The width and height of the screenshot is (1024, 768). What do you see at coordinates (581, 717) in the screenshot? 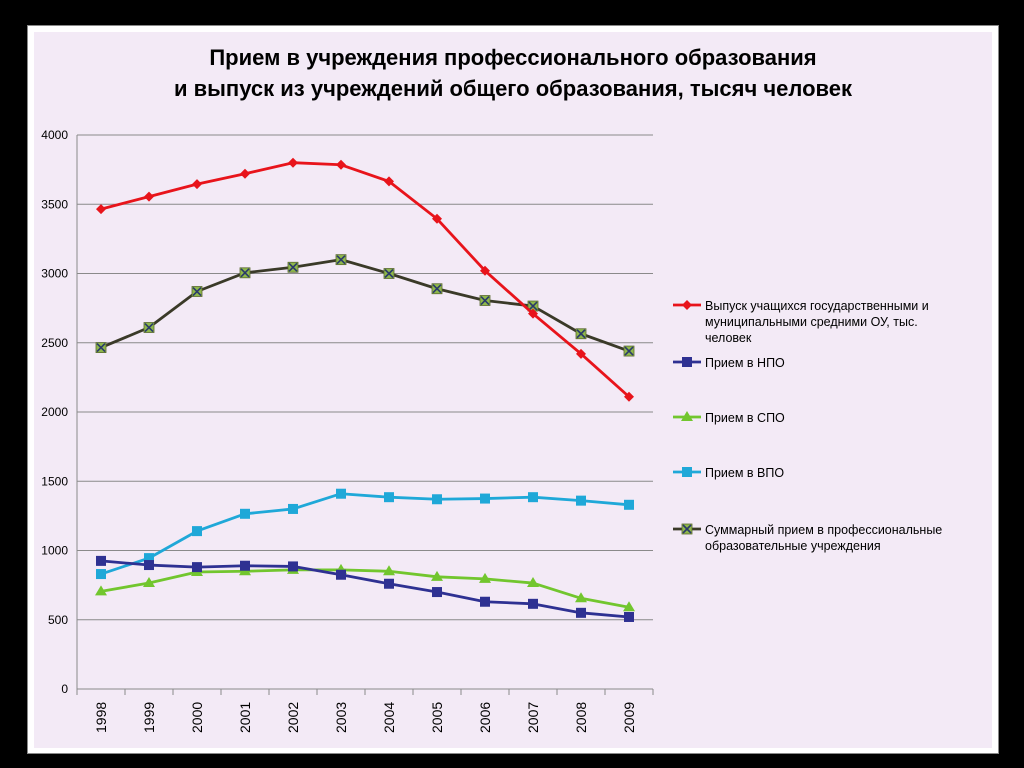
I see `x-tick-label: 2008` at bounding box center [581, 717].